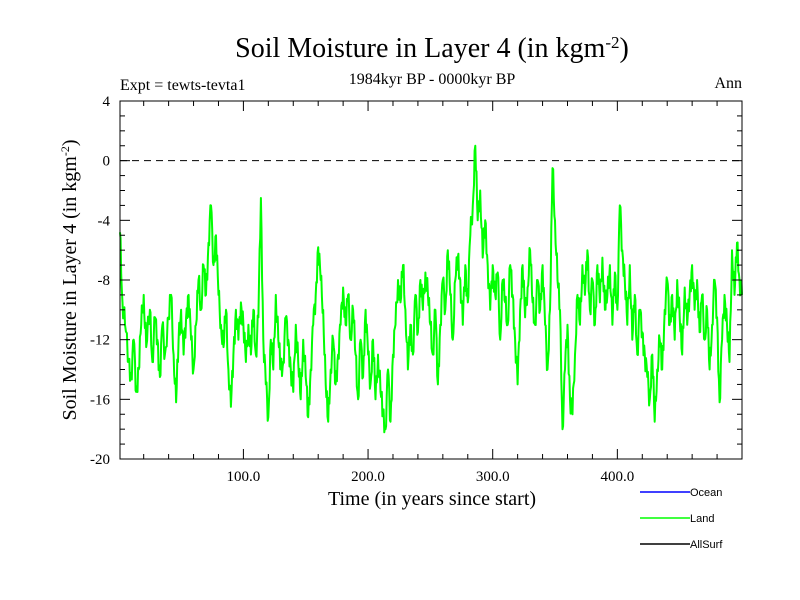 The image size is (800, 600). Describe the element at coordinates (493, 477) in the screenshot. I see `x-tick-label: 300.0` at that location.